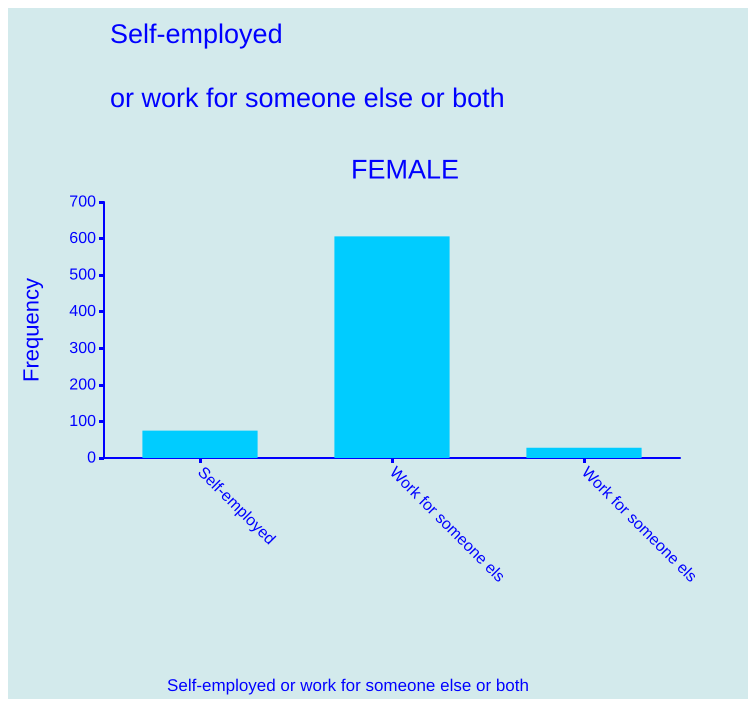 The height and width of the screenshot is (707, 756). What do you see at coordinates (82, 421) in the screenshot?
I see `y-tick-label: 100` at bounding box center [82, 421].